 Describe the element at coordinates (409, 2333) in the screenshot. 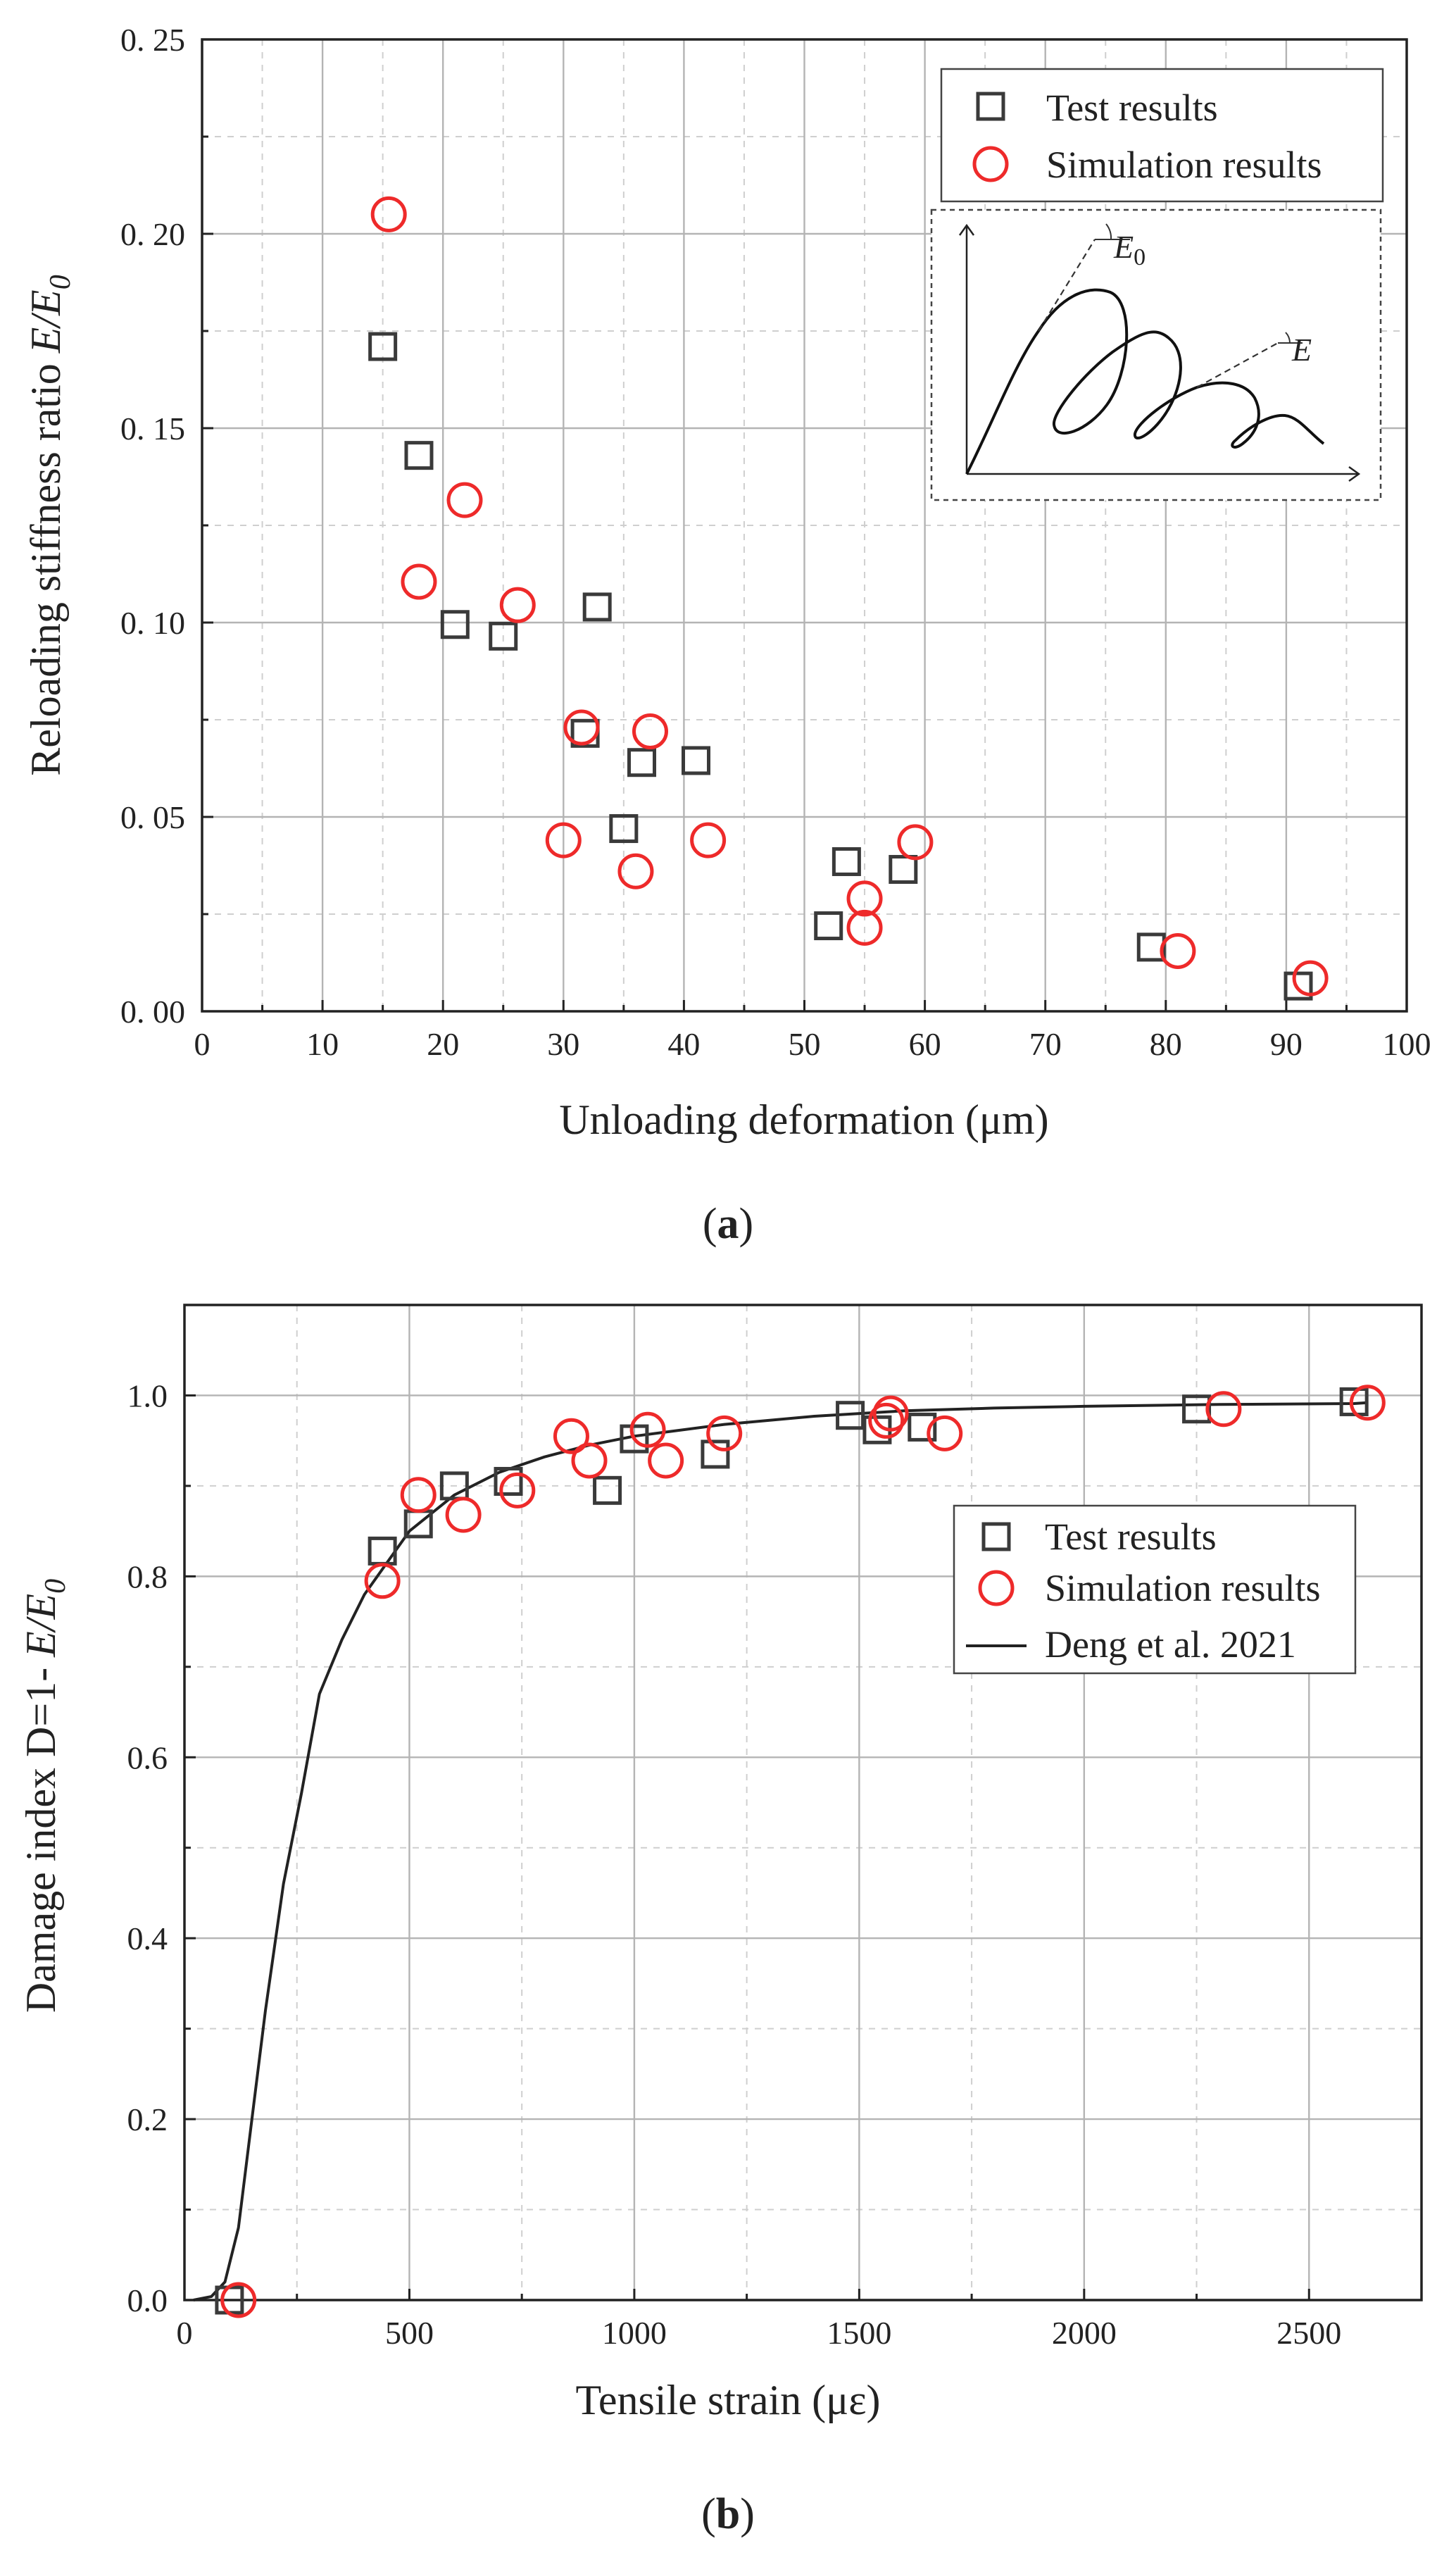

I see `x-tick-label: 500` at that location.